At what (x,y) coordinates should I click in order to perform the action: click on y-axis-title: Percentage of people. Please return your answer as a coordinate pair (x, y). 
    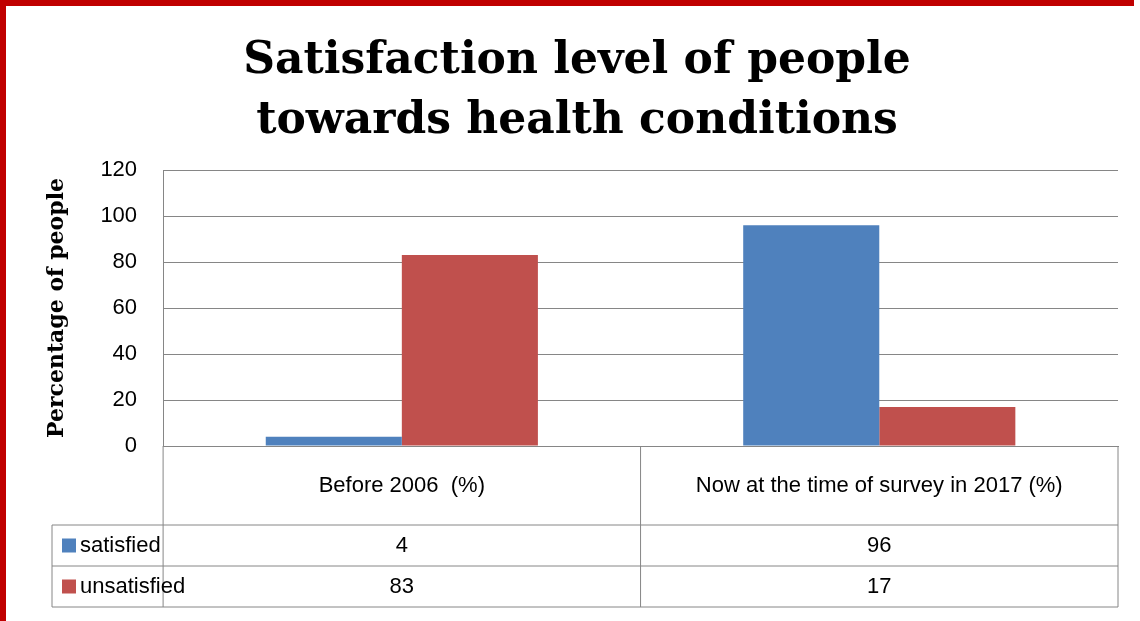
    Looking at the image, I should click on (54, 308).